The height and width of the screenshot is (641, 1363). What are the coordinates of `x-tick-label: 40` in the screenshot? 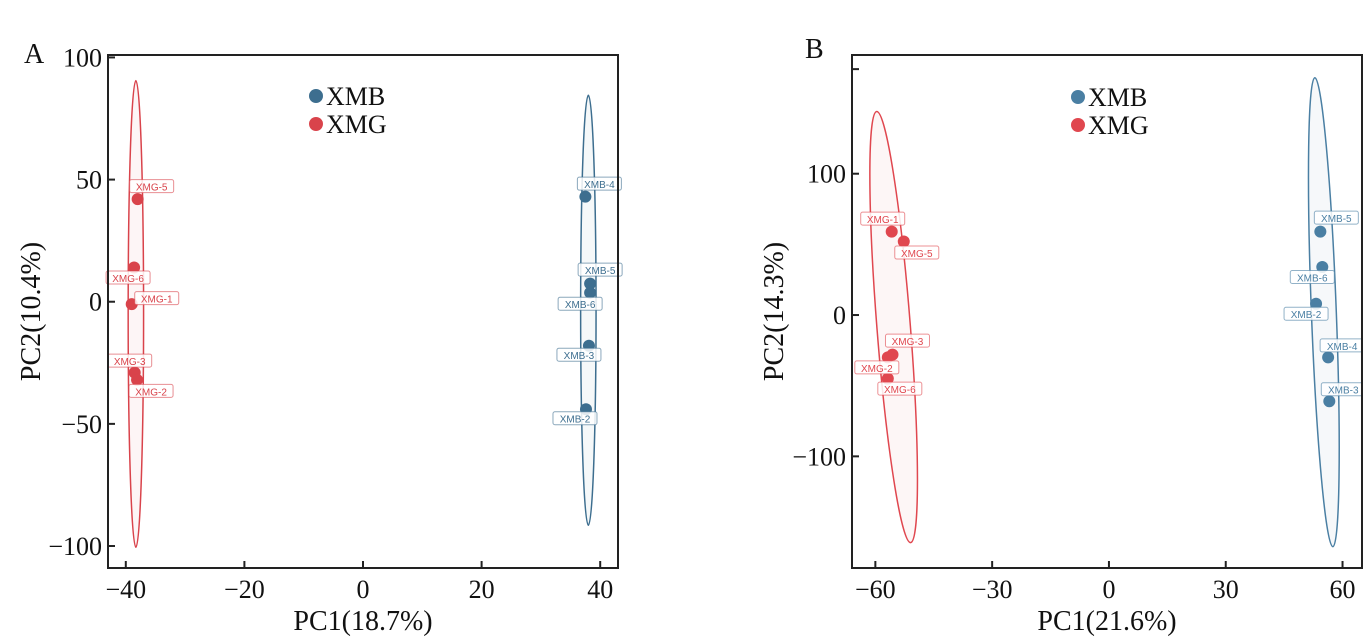 It's located at (600, 589).